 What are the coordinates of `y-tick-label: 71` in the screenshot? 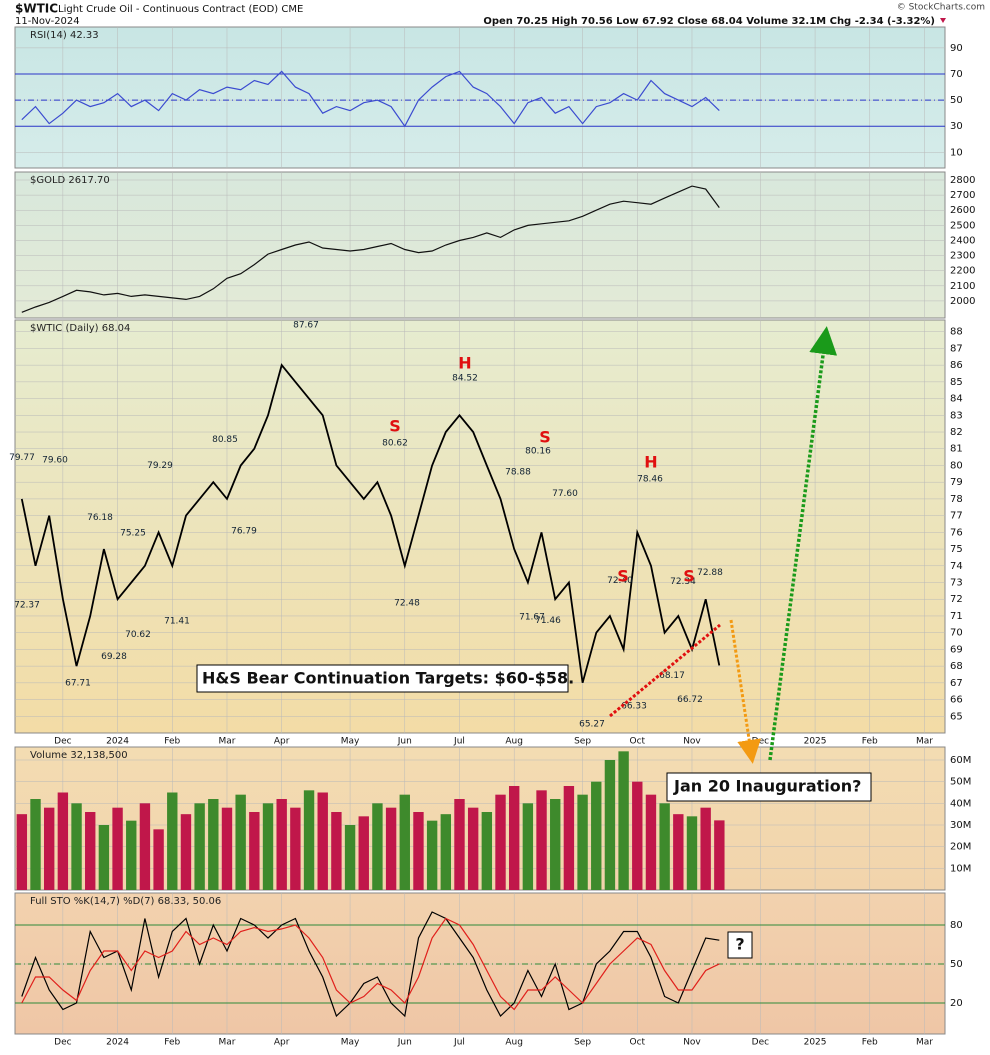 It's located at (956, 616).